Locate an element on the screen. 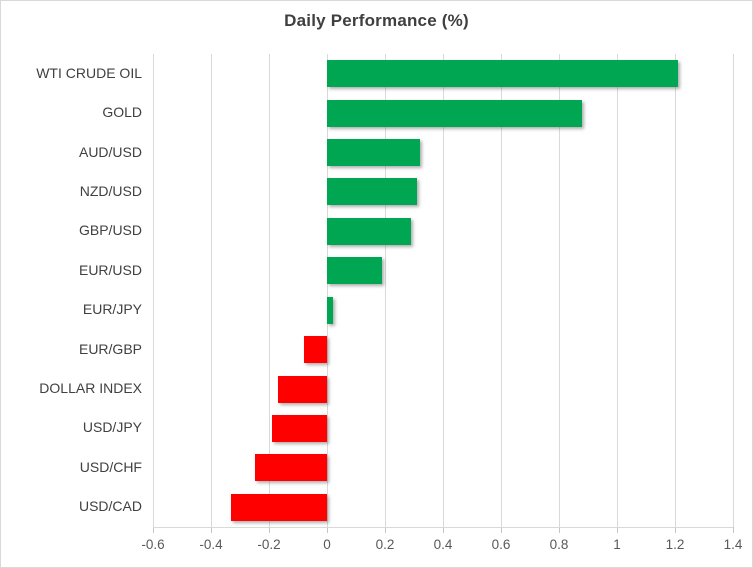 The image size is (753, 568). category-label: USD/CHF is located at coordinates (110, 466).